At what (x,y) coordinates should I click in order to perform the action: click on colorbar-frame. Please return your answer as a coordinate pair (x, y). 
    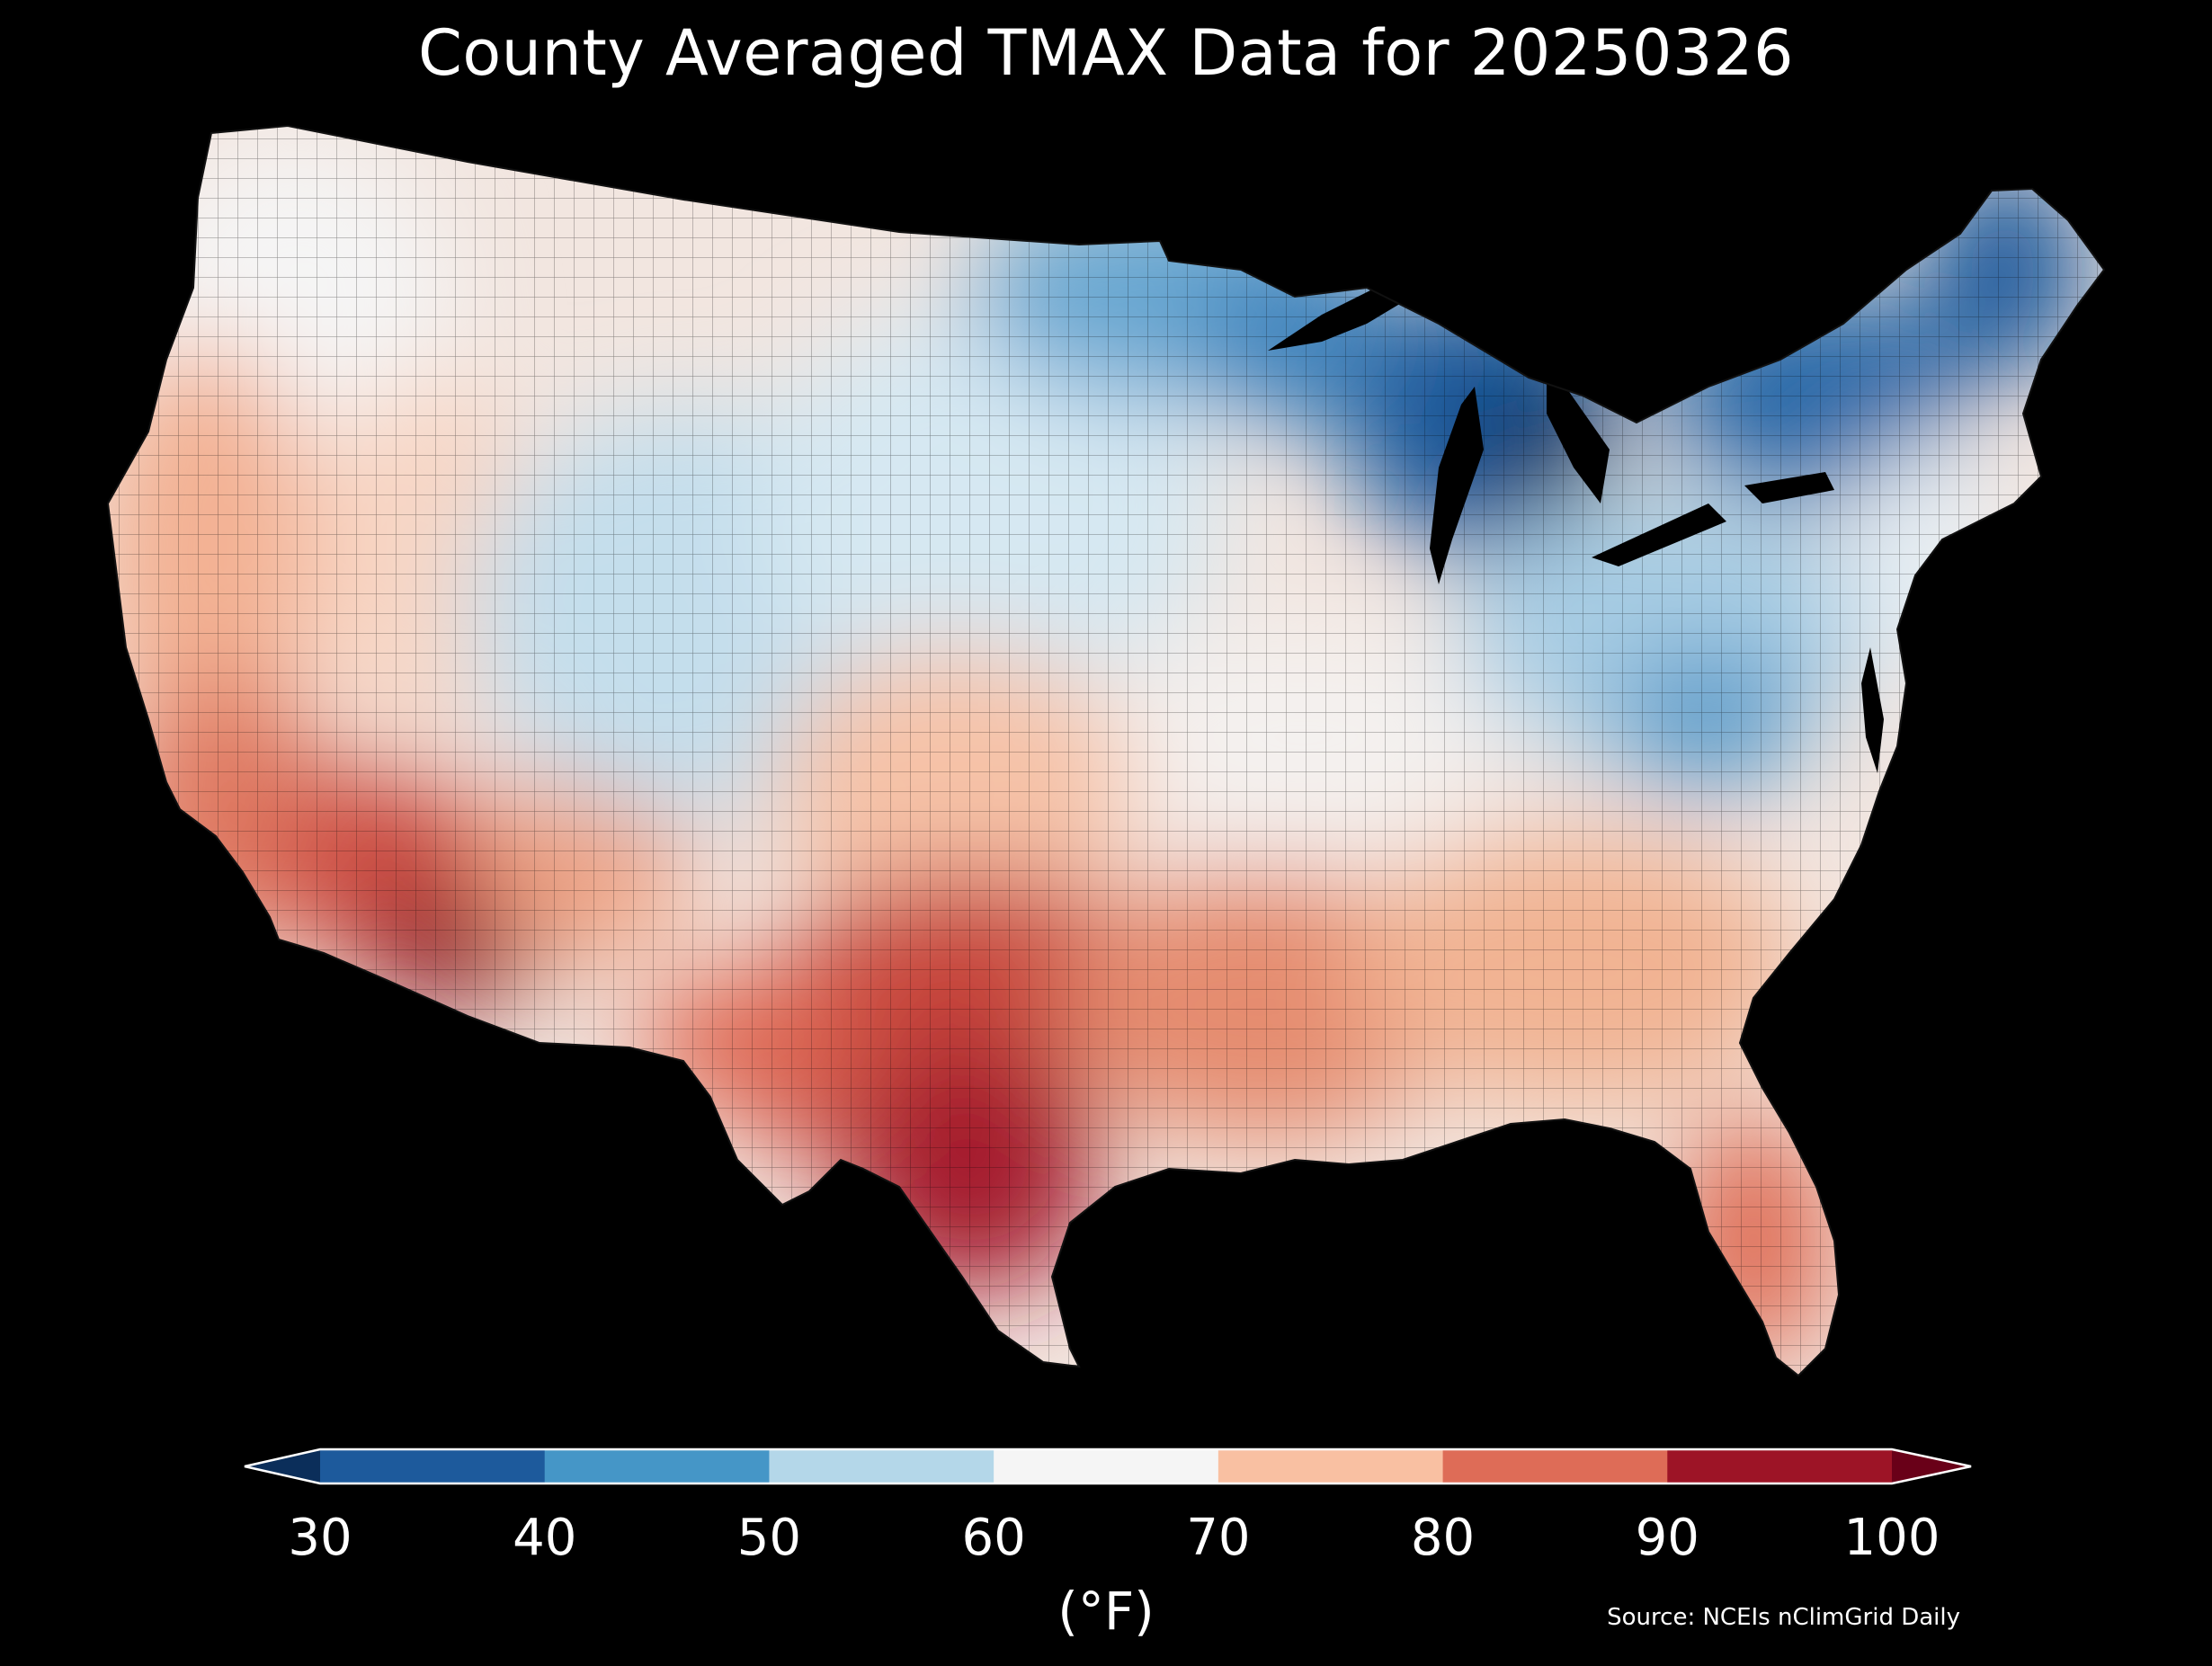
    Looking at the image, I should click on (1108, 1466).